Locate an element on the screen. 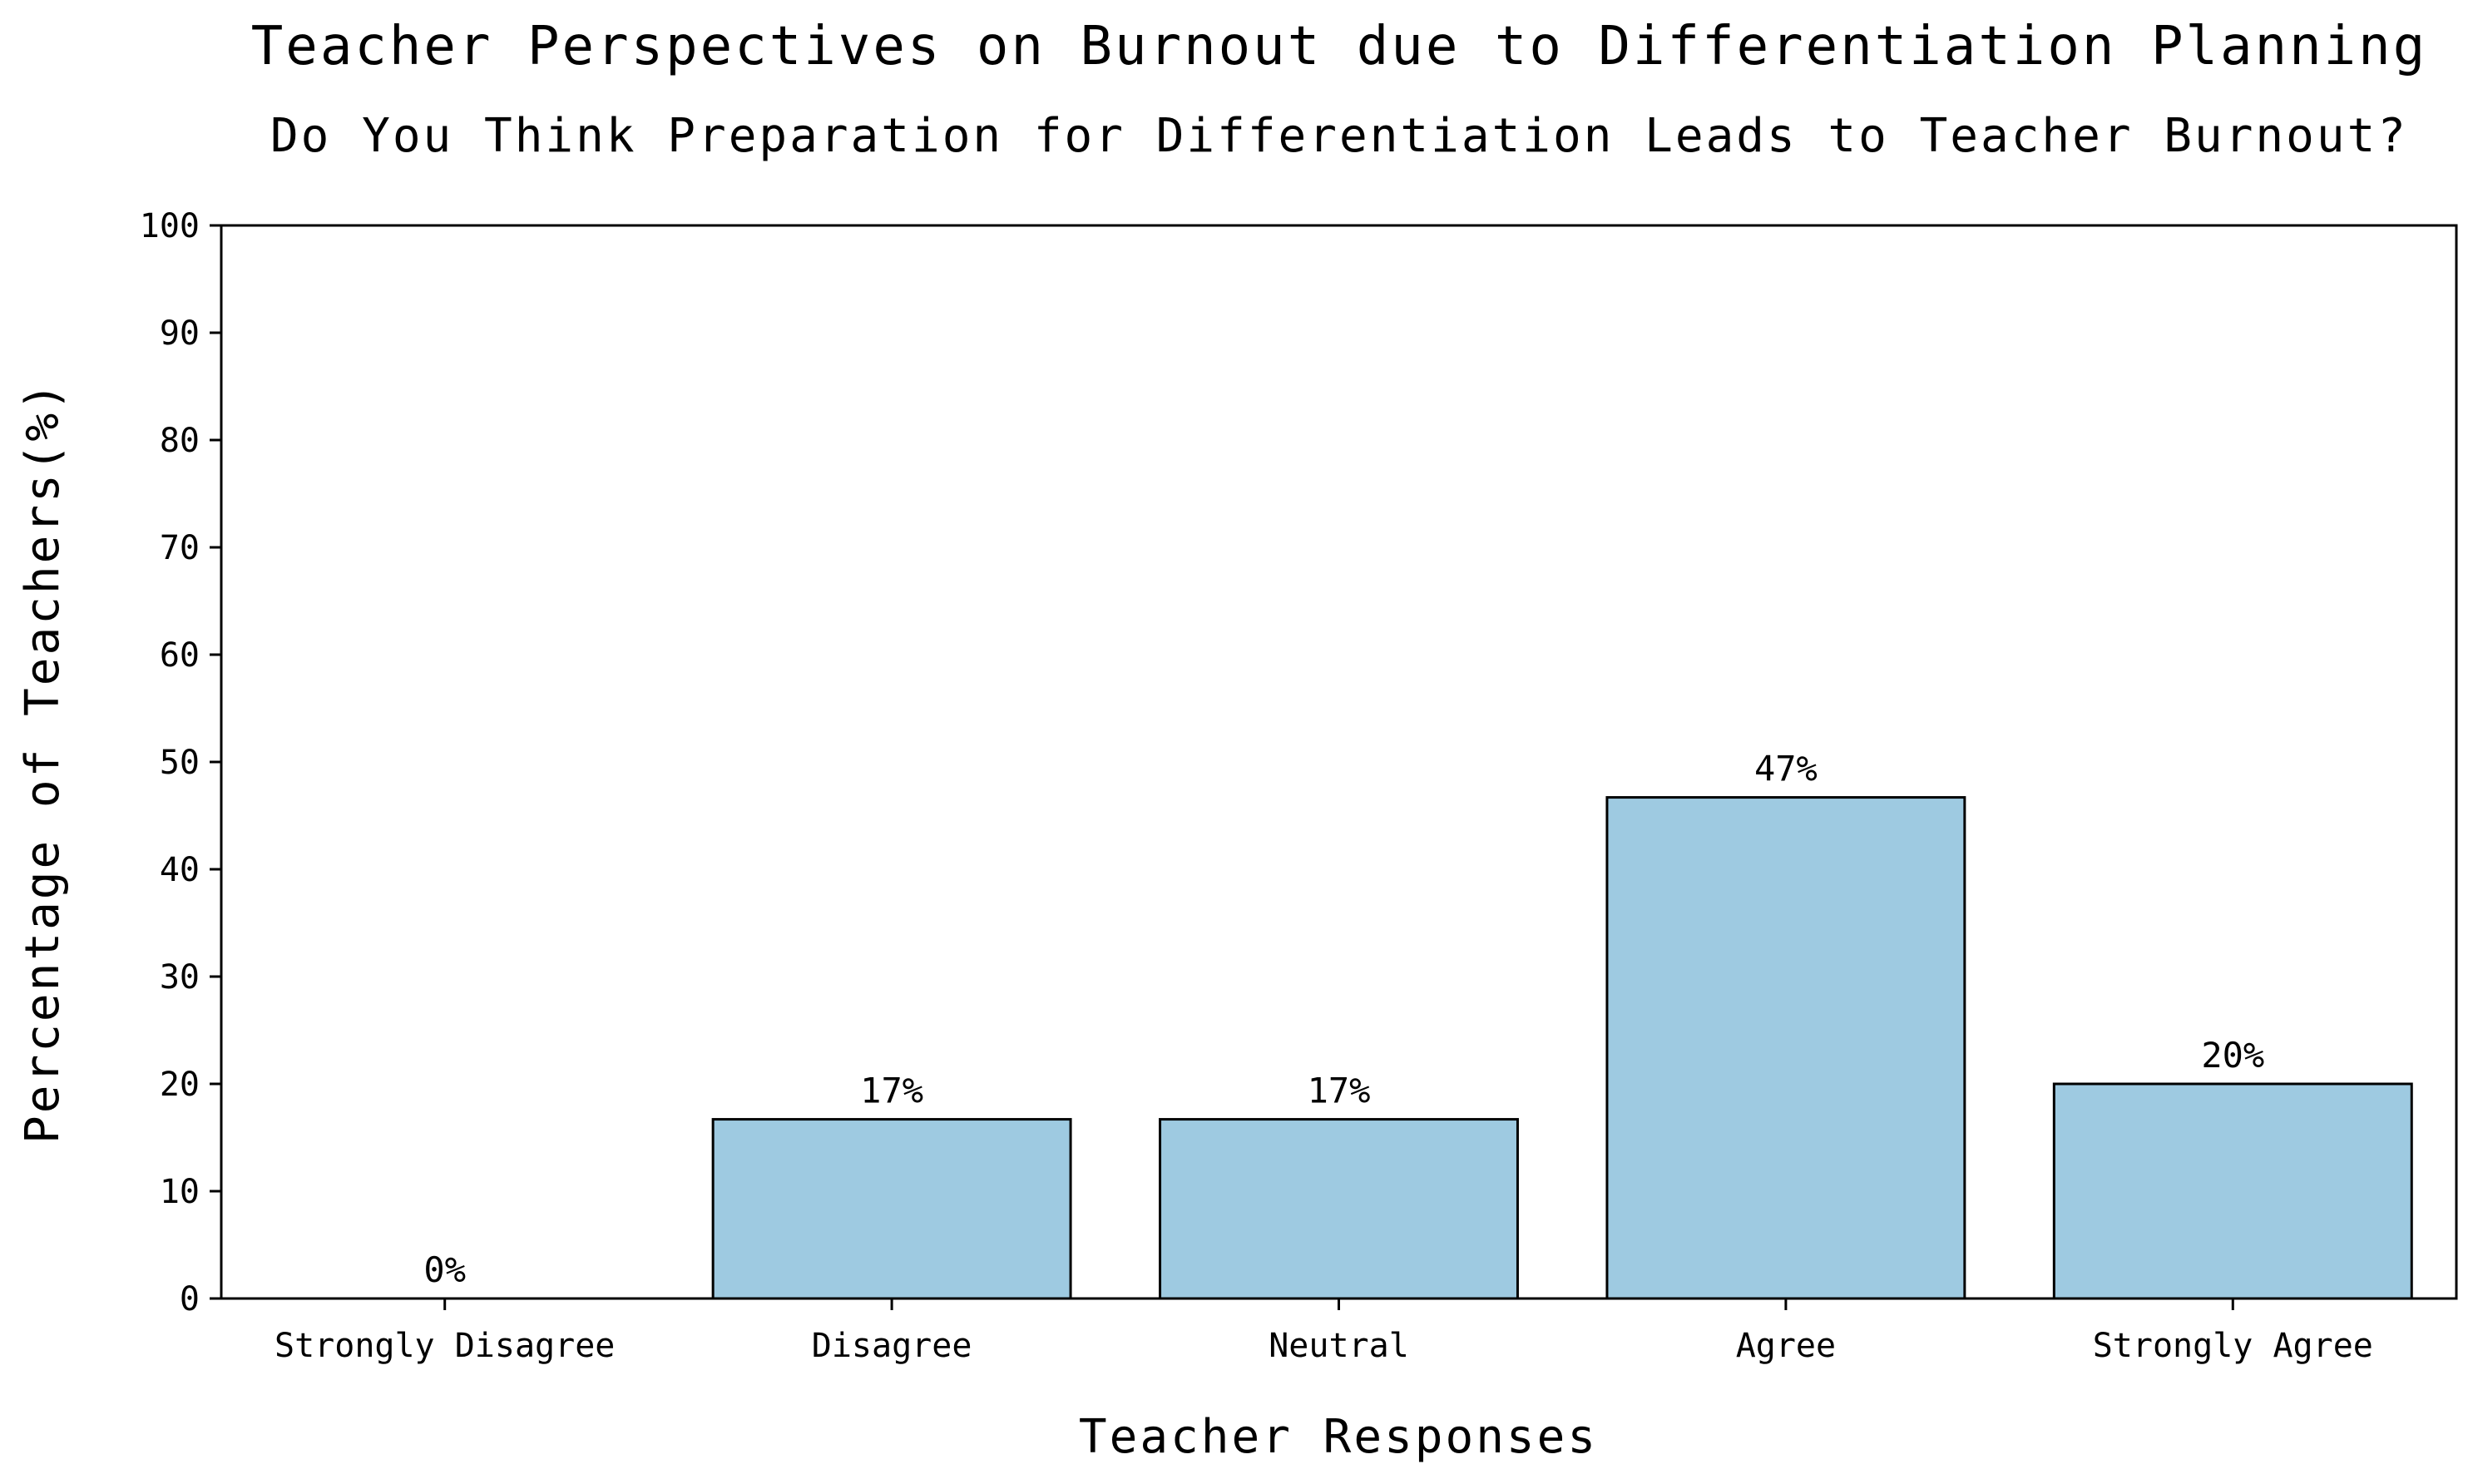 The width and height of the screenshot is (2473, 1484). y-tick-label: 40 is located at coordinates (180, 870).